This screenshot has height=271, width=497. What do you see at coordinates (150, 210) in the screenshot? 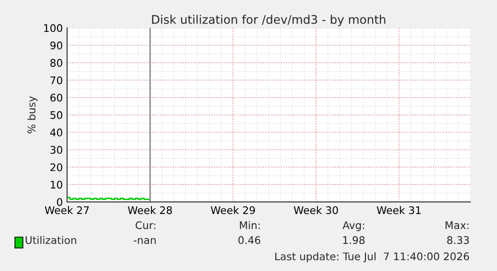
I see `x-tick-label: Week 28` at bounding box center [150, 210].